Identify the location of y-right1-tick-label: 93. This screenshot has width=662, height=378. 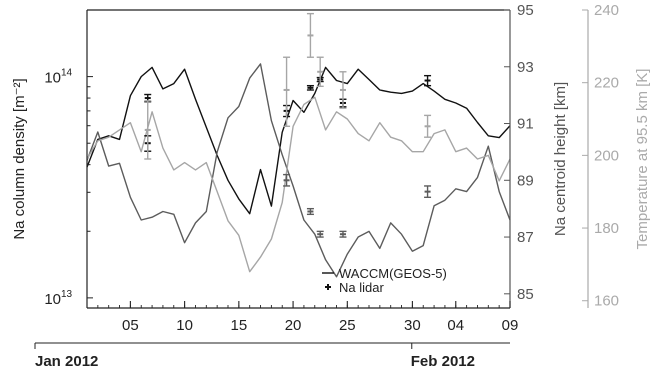
(525, 67).